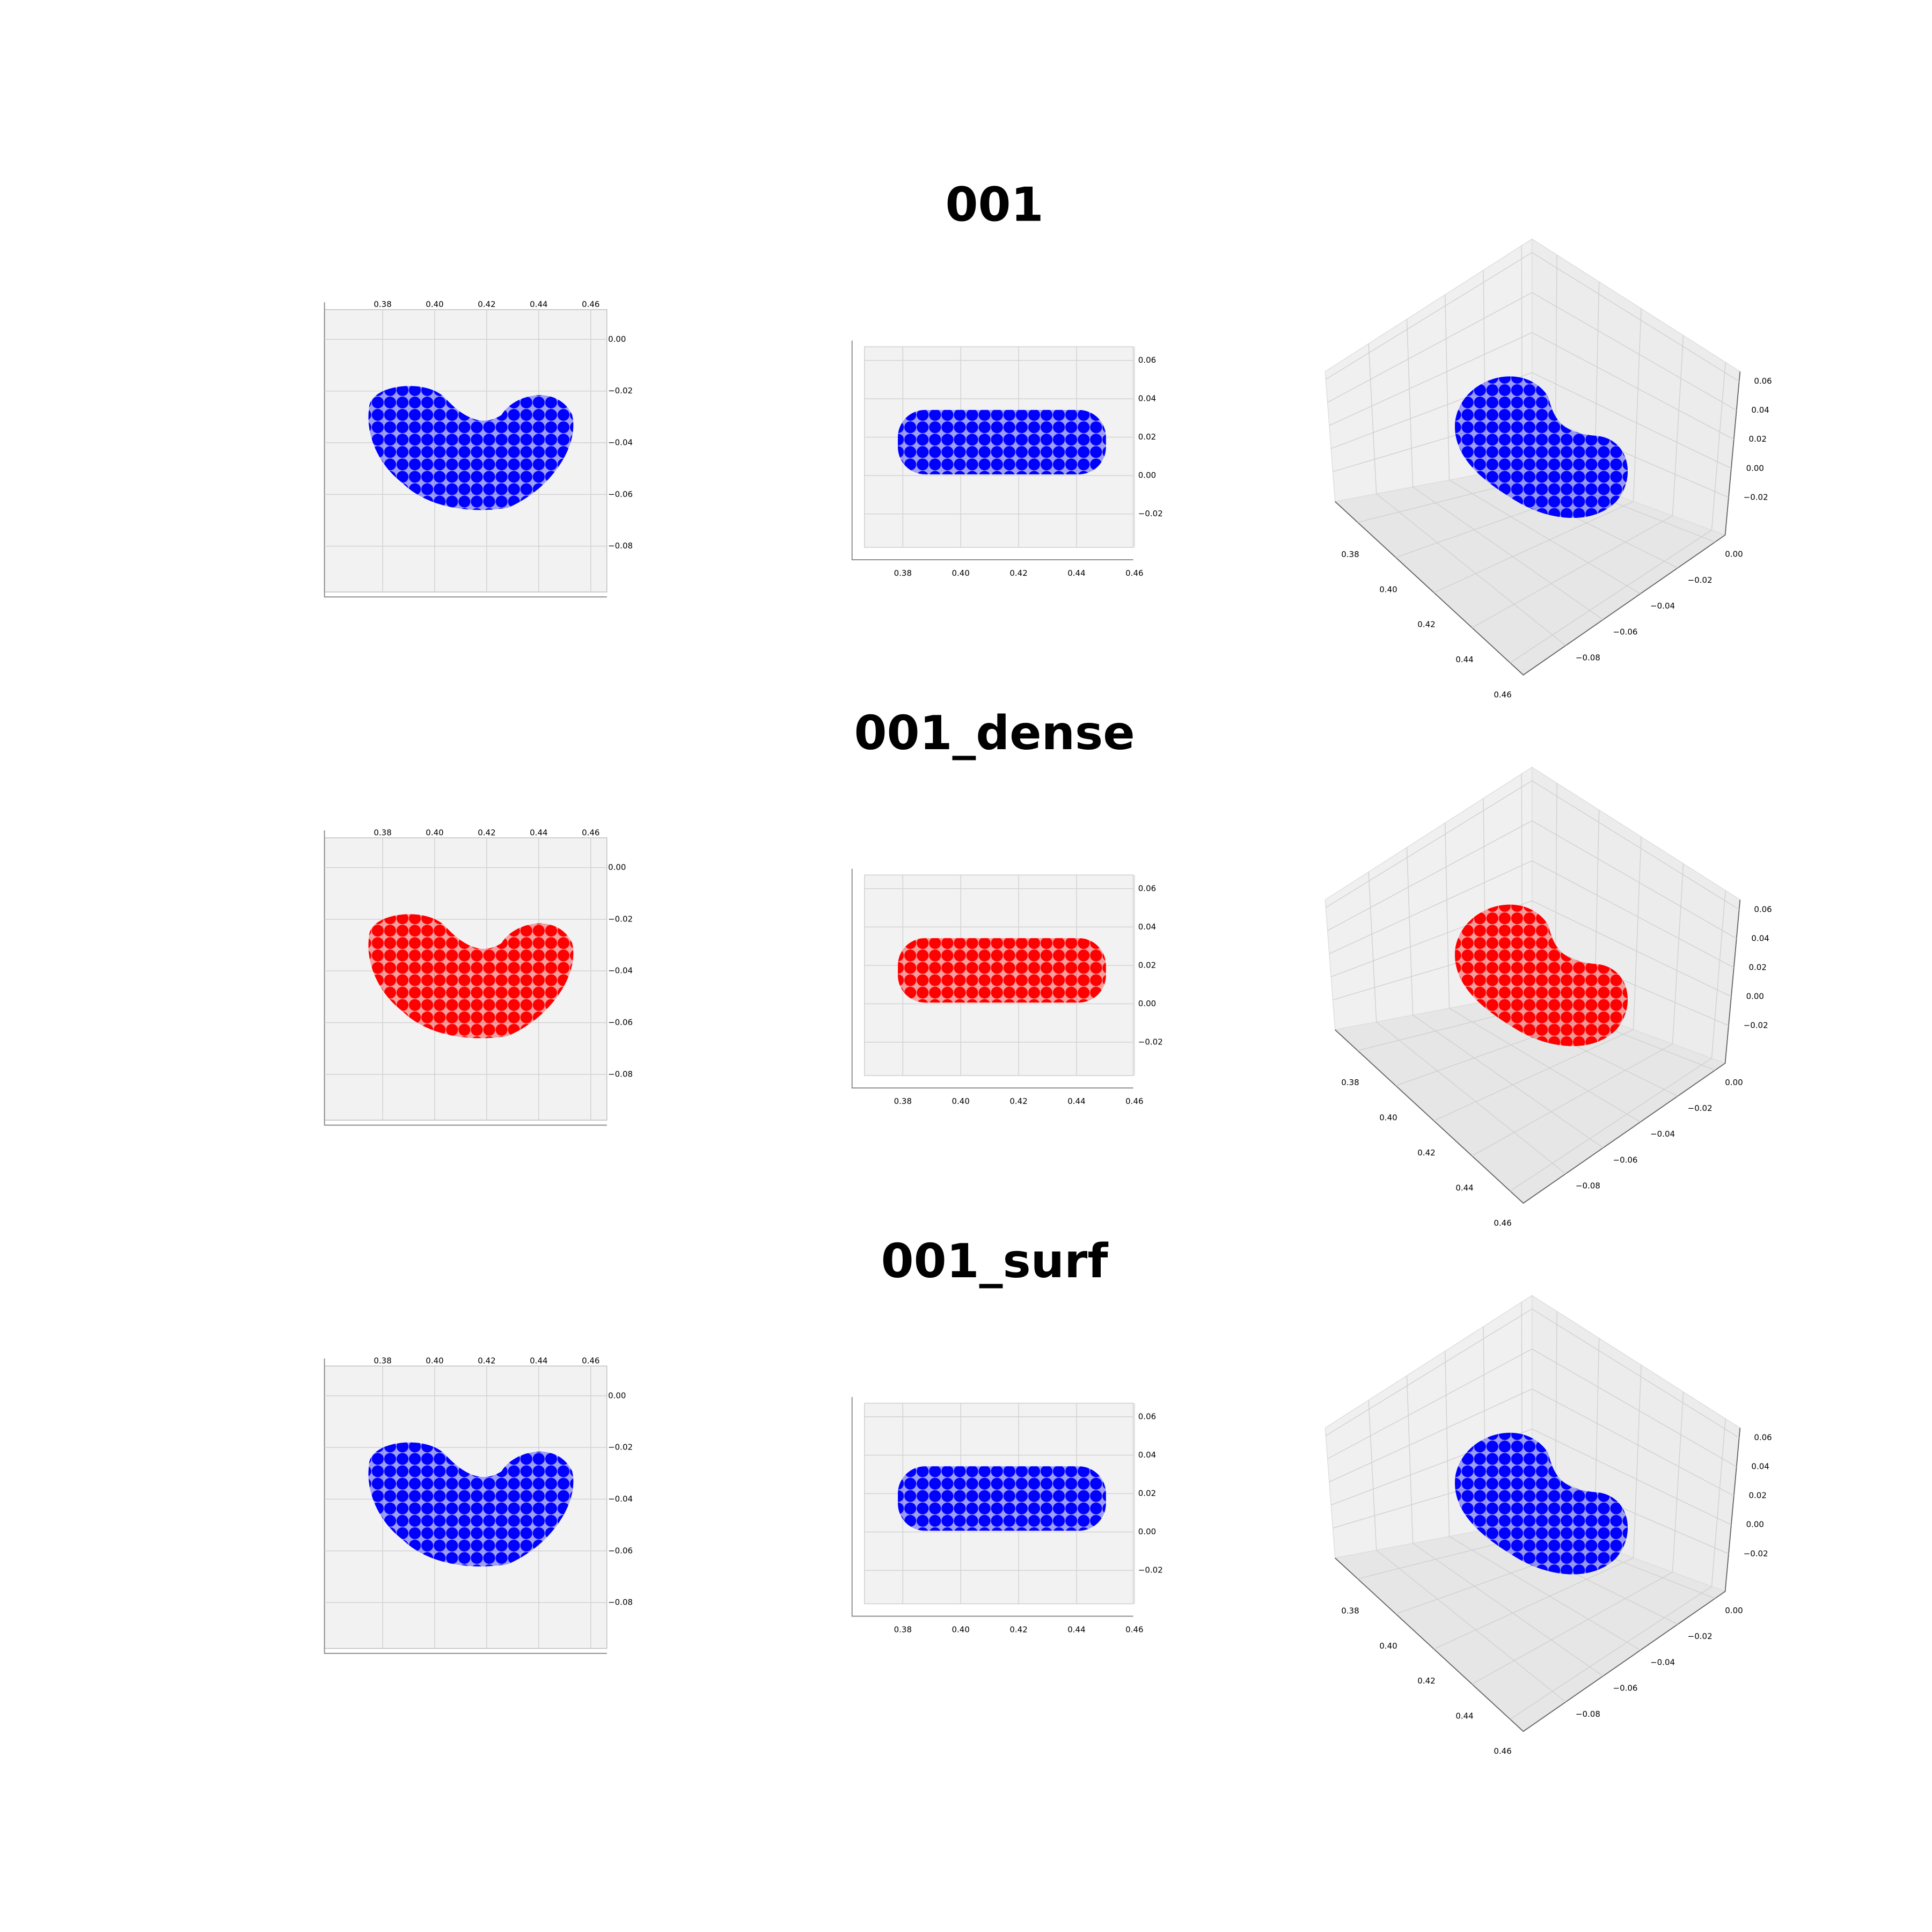 Image resolution: width=1932 pixels, height=1932 pixels. What do you see at coordinates (994, 733) in the screenshot?
I see `row-title: 001_dense` at bounding box center [994, 733].